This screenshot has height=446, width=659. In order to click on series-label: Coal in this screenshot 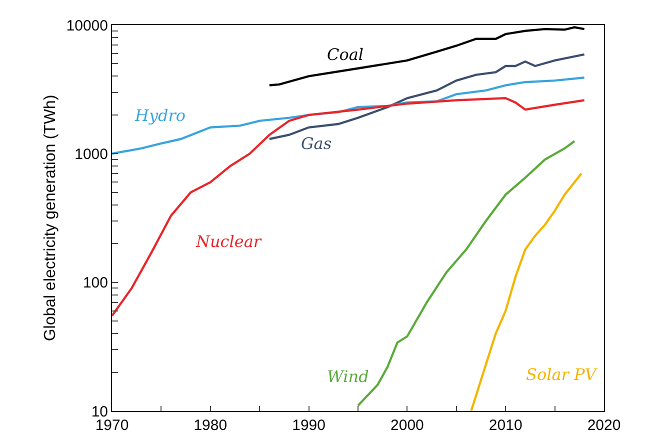, I will do `click(345, 54)`.